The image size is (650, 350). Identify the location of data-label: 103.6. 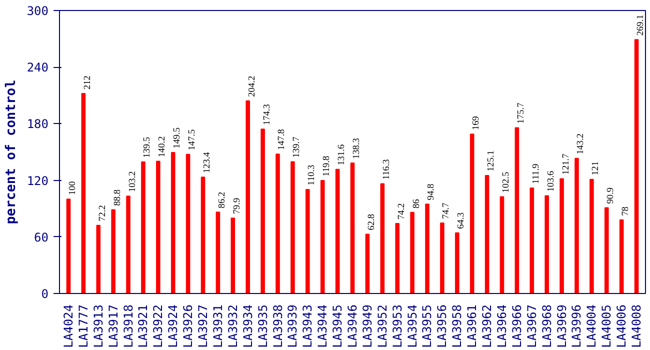
(551, 181).